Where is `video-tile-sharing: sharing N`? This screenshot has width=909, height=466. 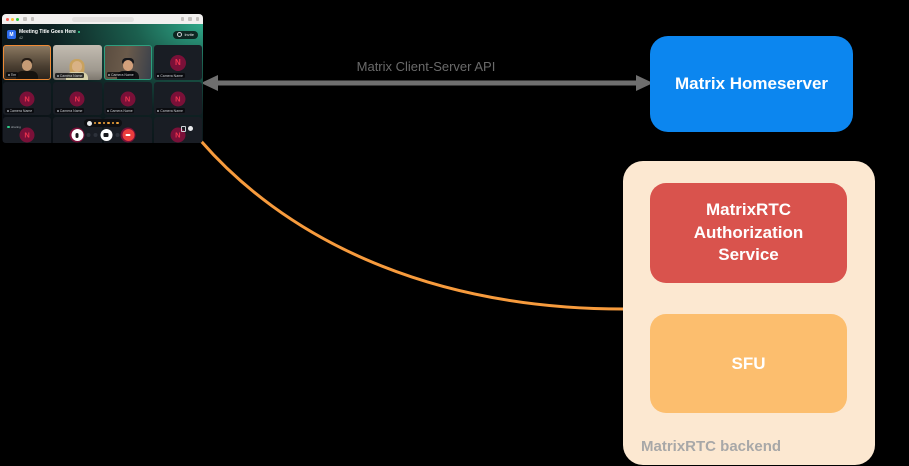 video-tile-sharing: sharing N is located at coordinates (27, 130).